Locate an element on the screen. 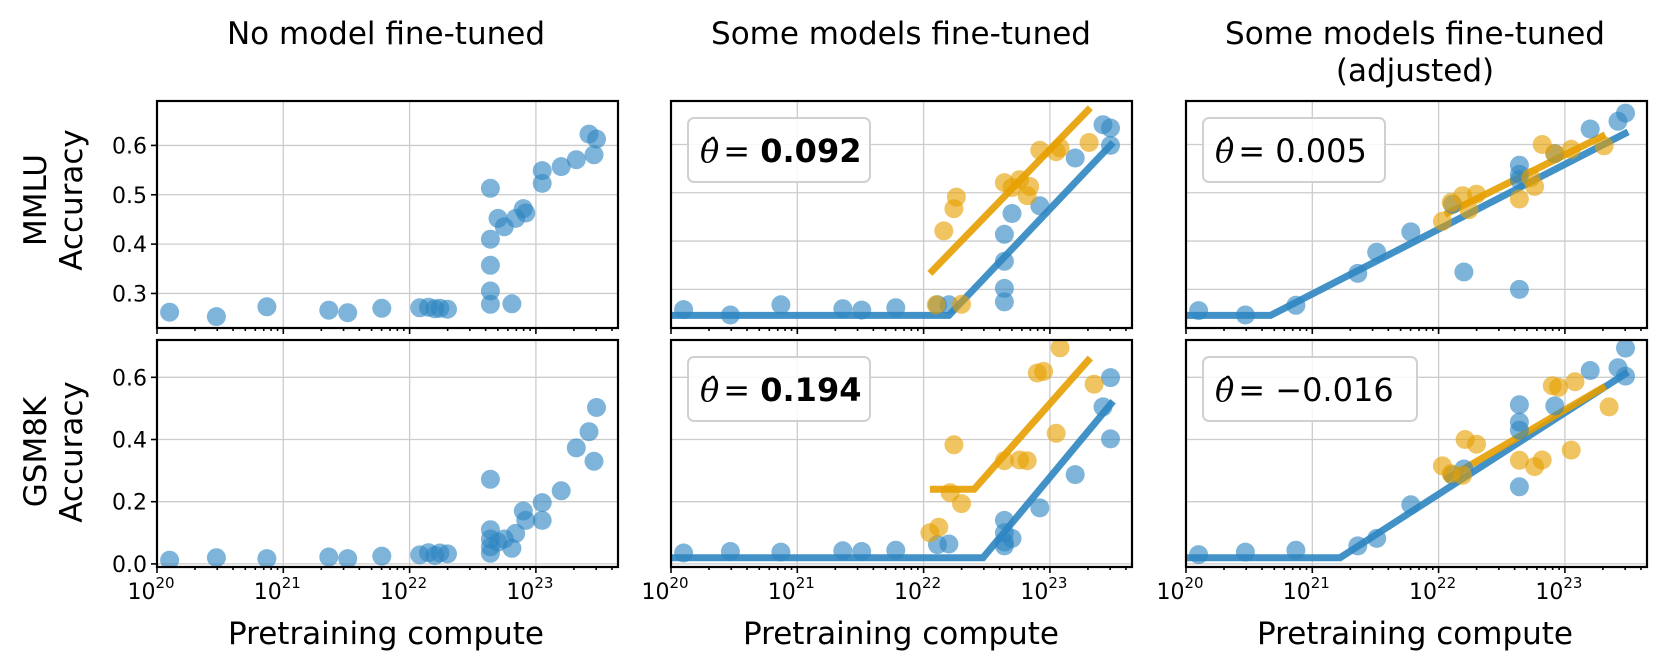  theta-box is located at coordinates (1294, 150).